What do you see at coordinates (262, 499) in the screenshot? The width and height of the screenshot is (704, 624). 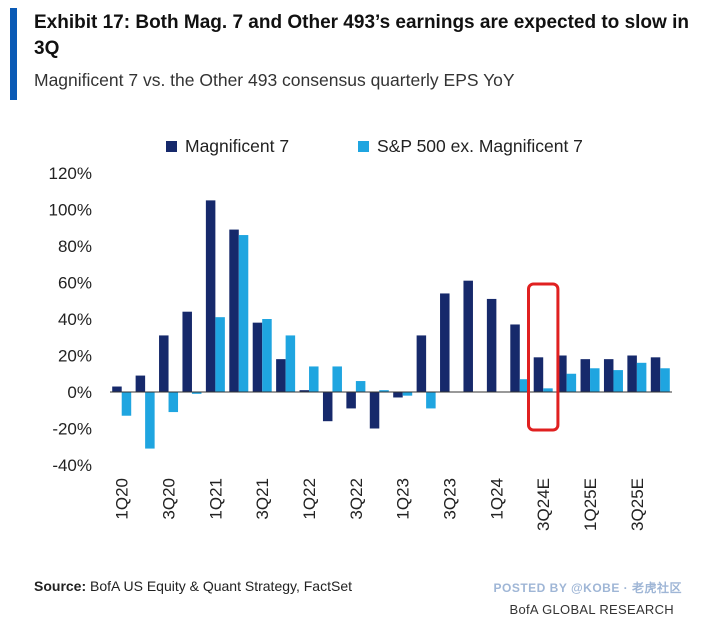 I see `x-tick-label: 3Q21` at bounding box center [262, 499].